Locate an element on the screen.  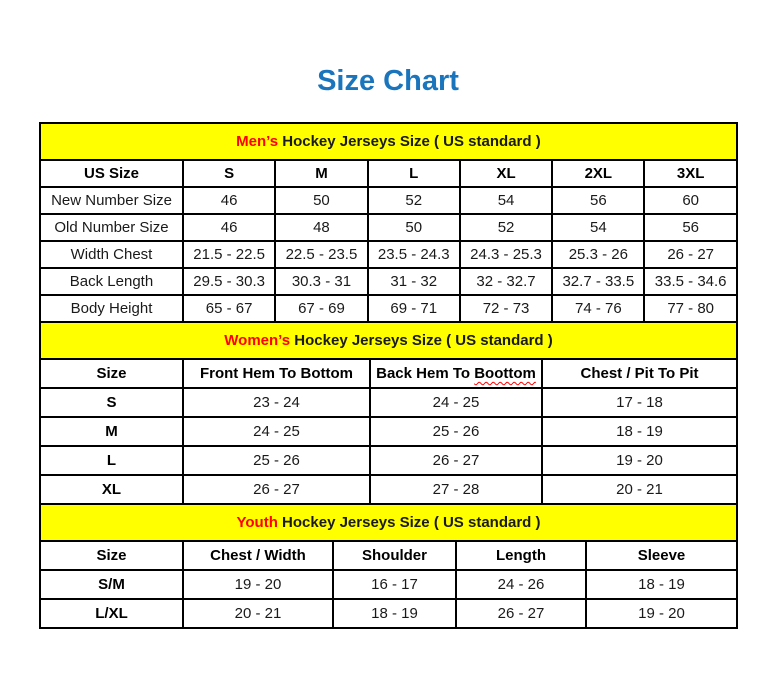
mens-cell: 77 - 80 is located at coordinates (690, 308).